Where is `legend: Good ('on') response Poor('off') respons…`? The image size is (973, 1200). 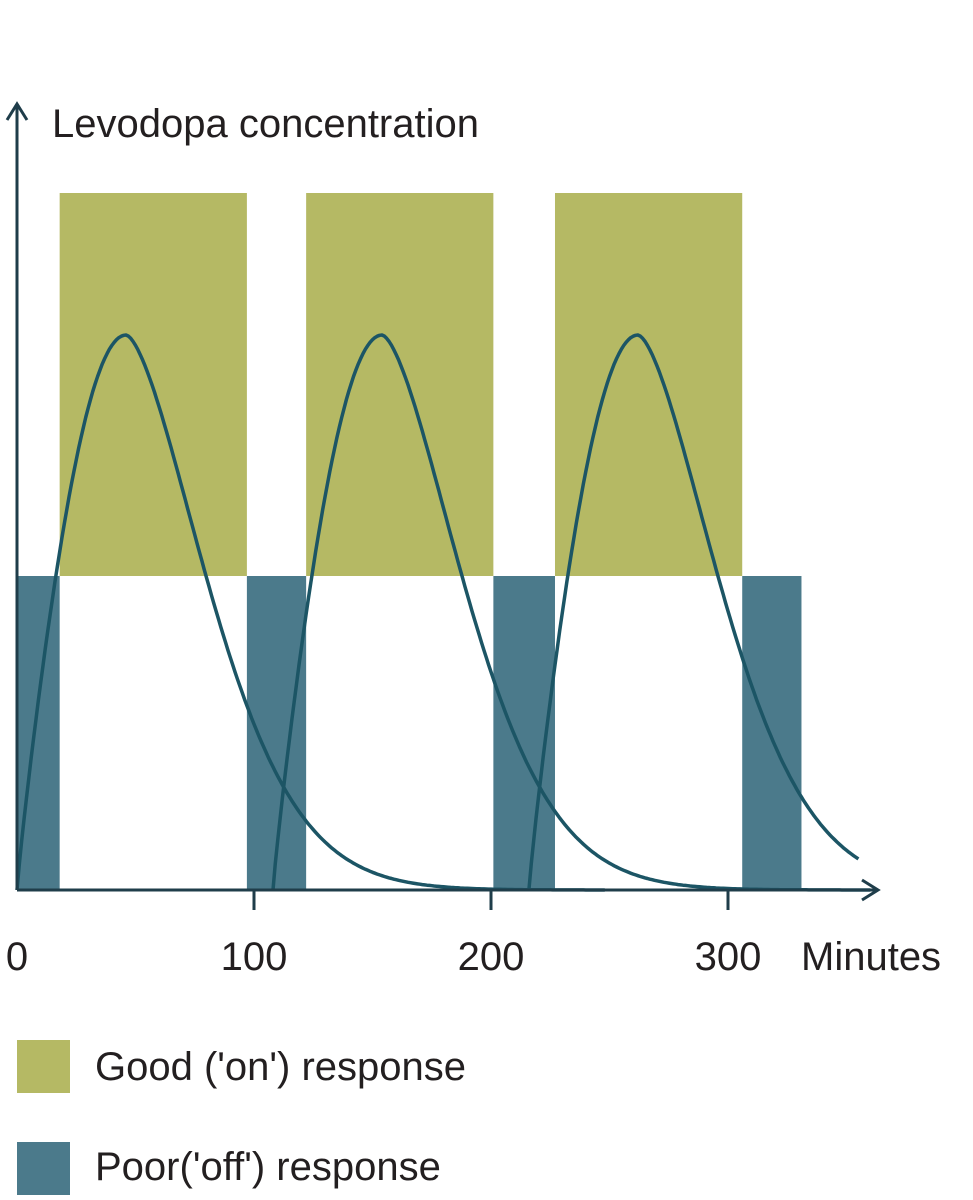 legend: Good ('on') response Poor('off') respons… is located at coordinates (241, 1117).